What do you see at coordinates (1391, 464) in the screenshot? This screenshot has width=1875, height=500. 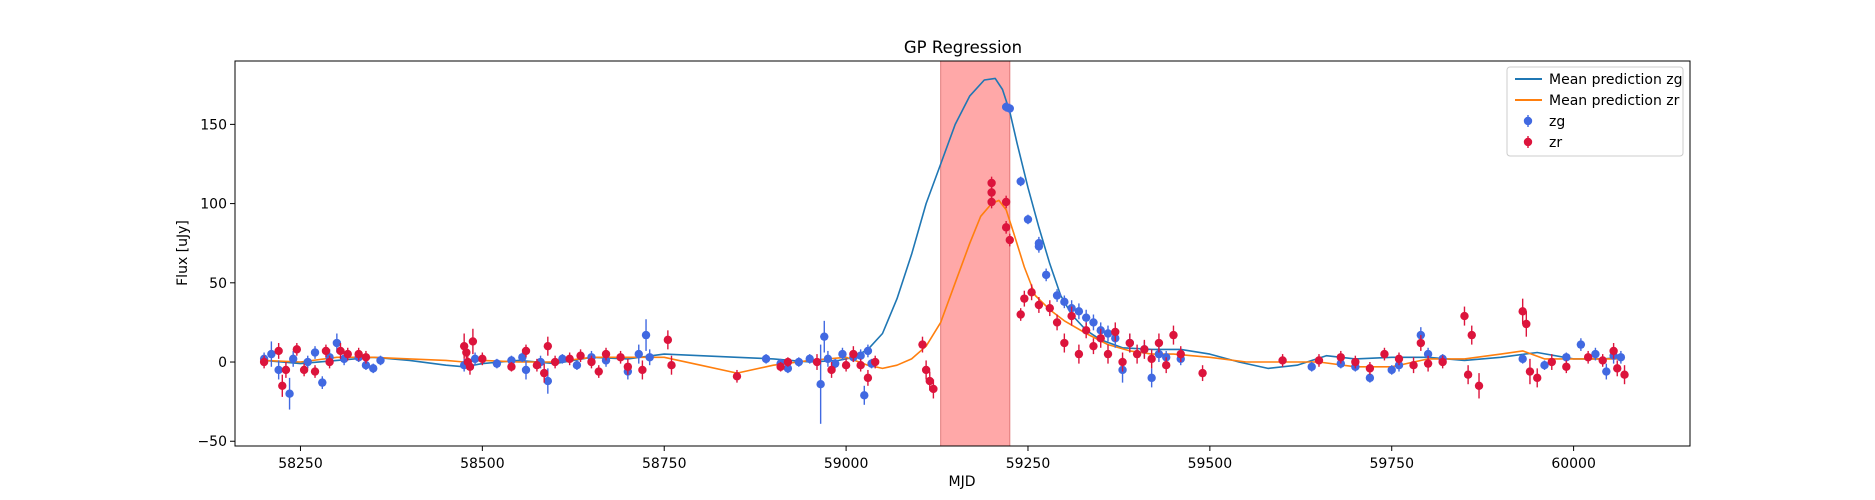 I see `x-tick-label: 59750` at bounding box center [1391, 464].